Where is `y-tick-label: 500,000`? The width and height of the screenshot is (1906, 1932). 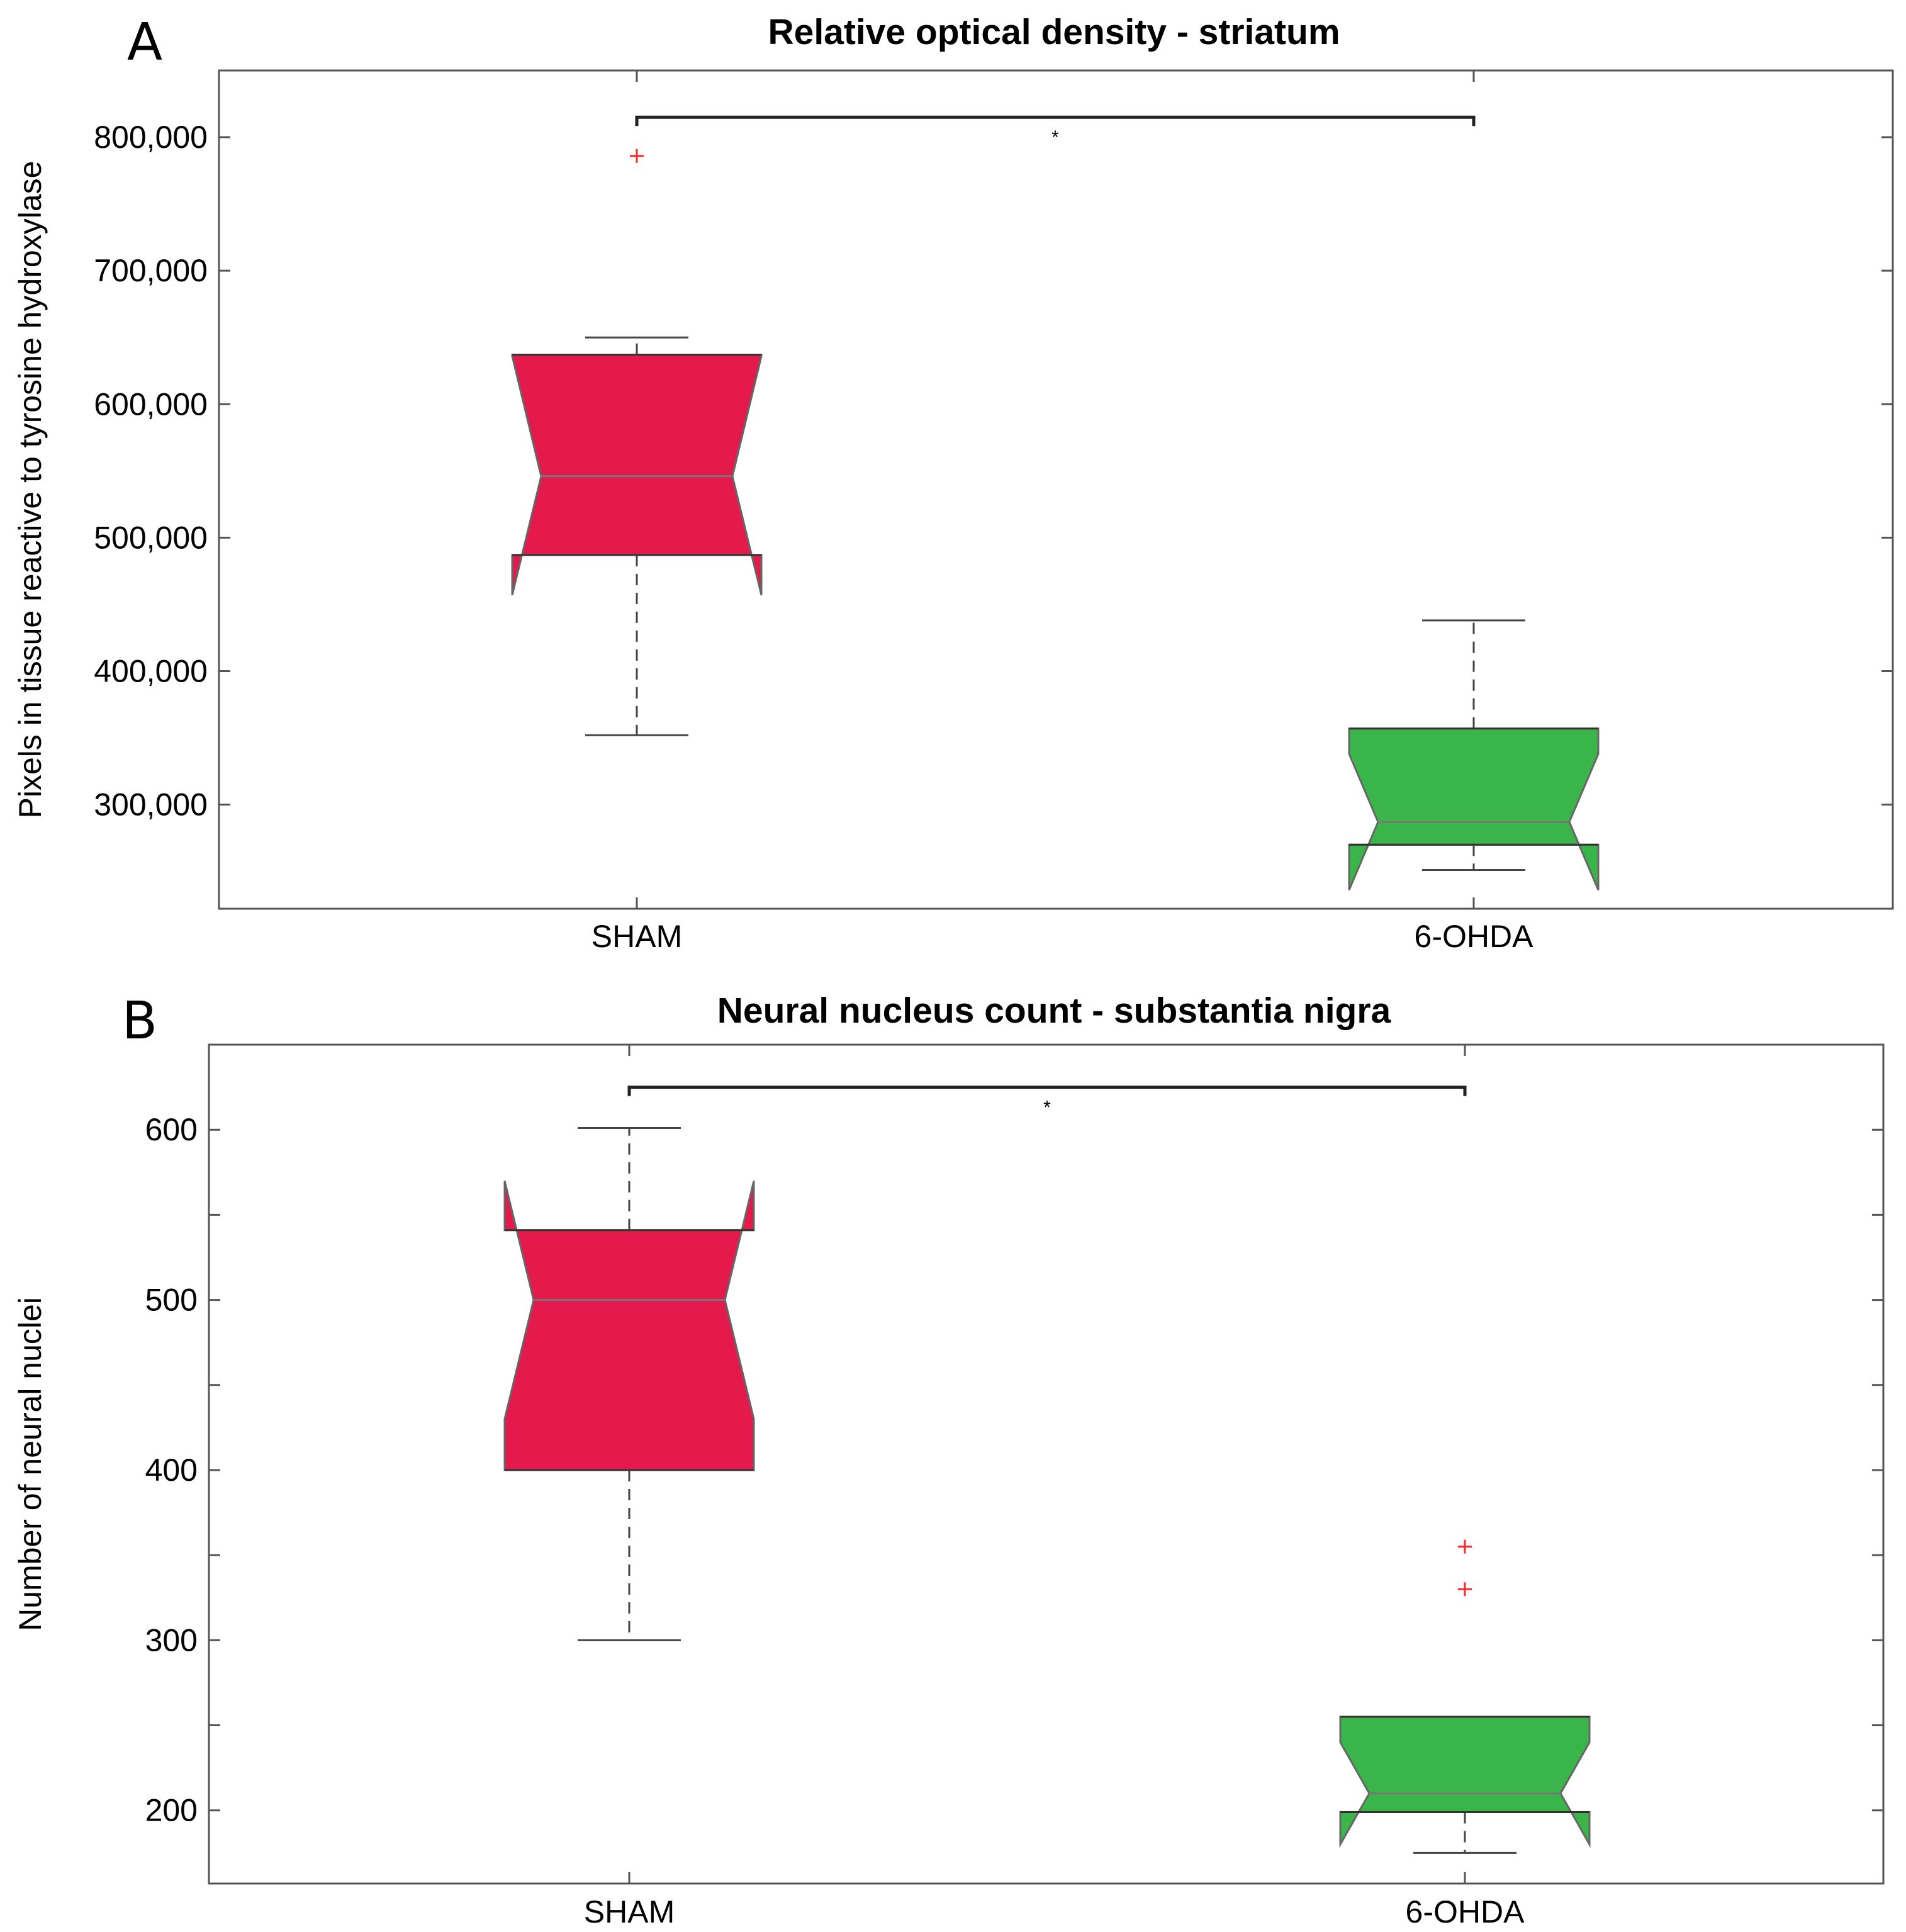 y-tick-label: 500,000 is located at coordinates (151, 537).